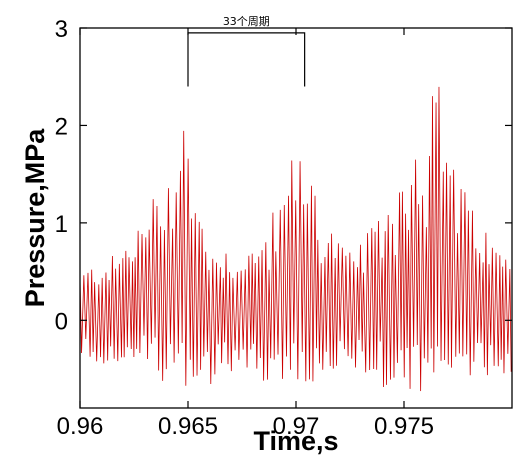 Image resolution: width=521 pixels, height=464 pixels. What do you see at coordinates (61, 29) in the screenshot?
I see `y-tick-label: 3` at bounding box center [61, 29].